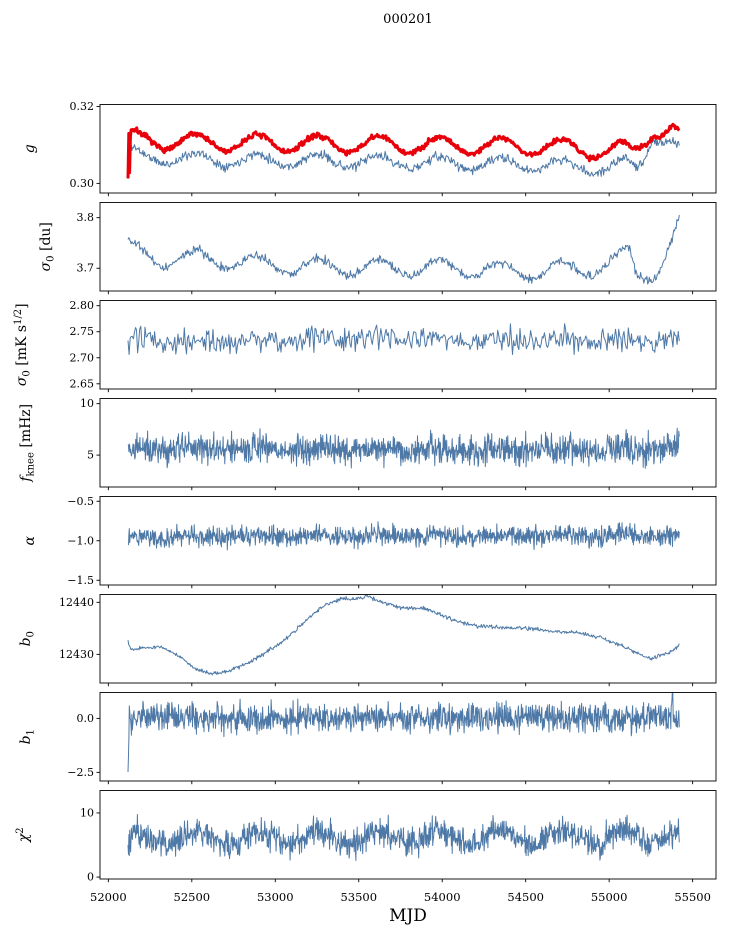  I want to click on x-tick-labels: 52000 52500 53000 53500 54000 54500 55000 55500, so click(400, 897).